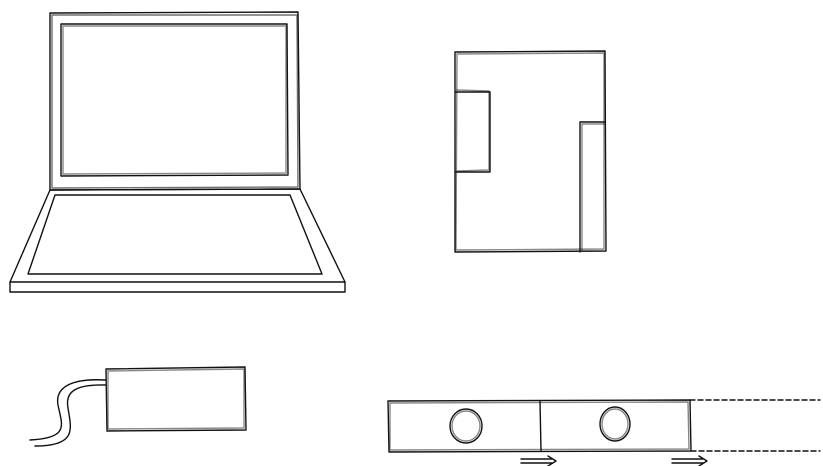 Image resolution: width=823 pixels, height=466 pixels. I want to click on laptop-keyboard, so click(175, 234).